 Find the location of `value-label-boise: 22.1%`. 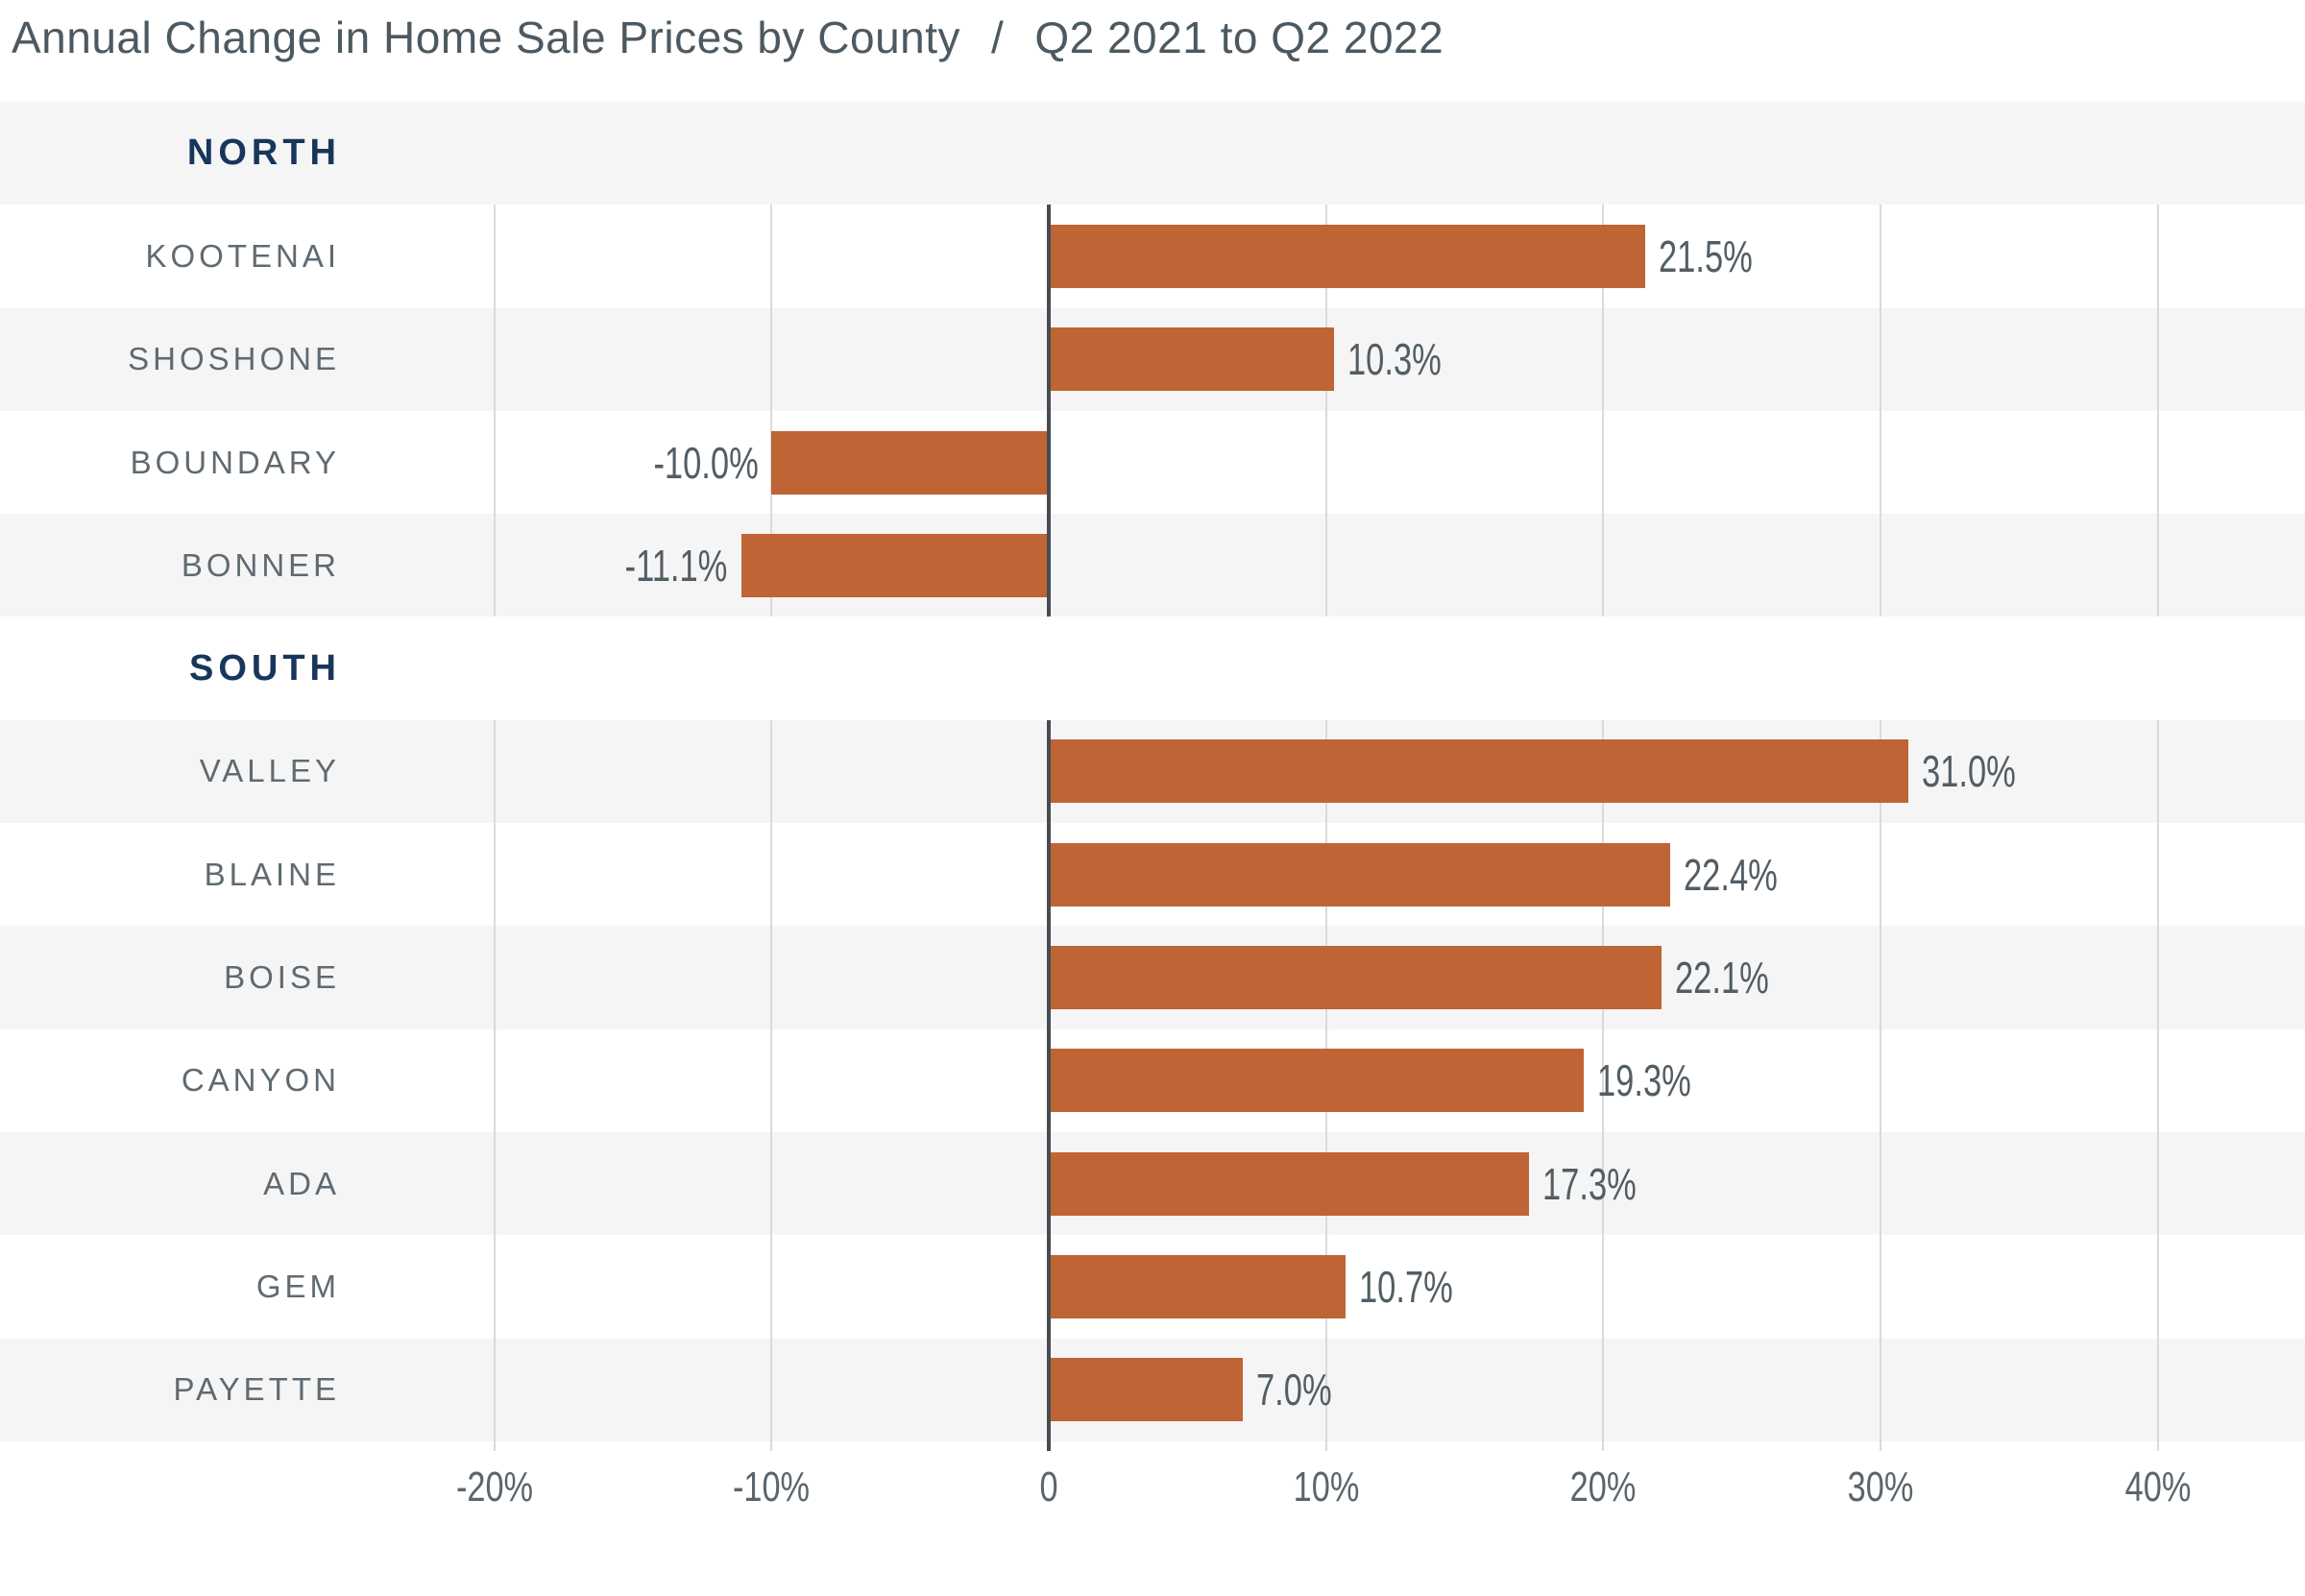

value-label-boise: 22.1% is located at coordinates (1722, 978).